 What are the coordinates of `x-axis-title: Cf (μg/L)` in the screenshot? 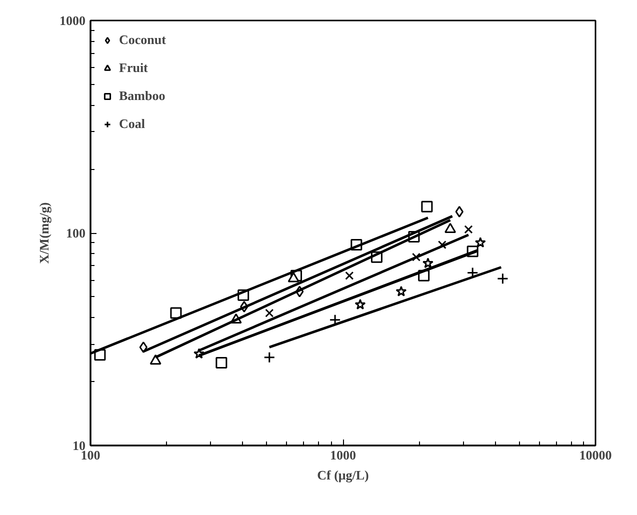 It's located at (343, 475).